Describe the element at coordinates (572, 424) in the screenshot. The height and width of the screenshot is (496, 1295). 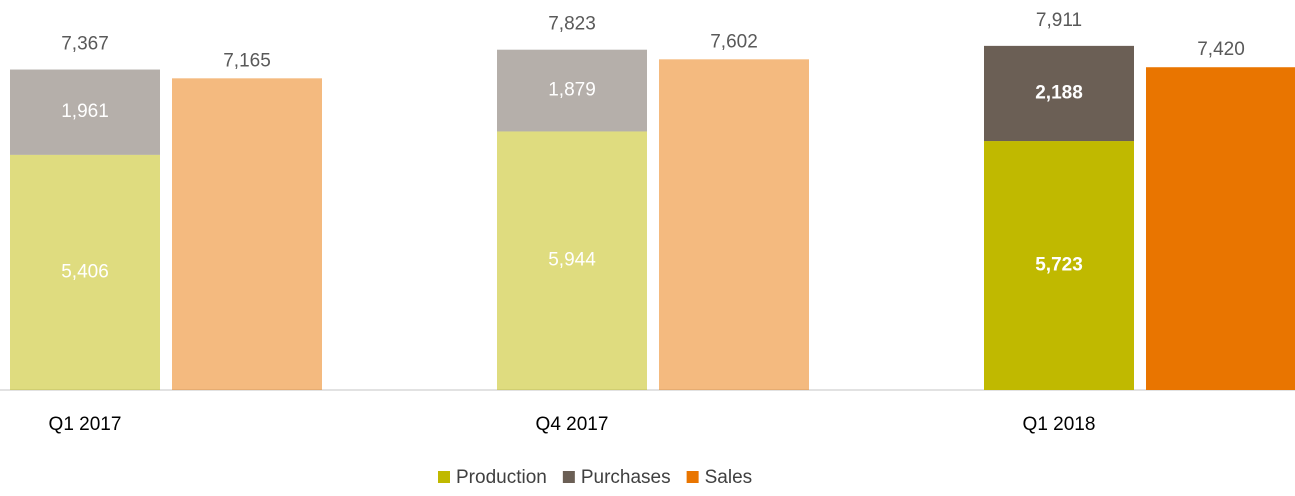
I see `x-tick-label: Q4 2017` at that location.